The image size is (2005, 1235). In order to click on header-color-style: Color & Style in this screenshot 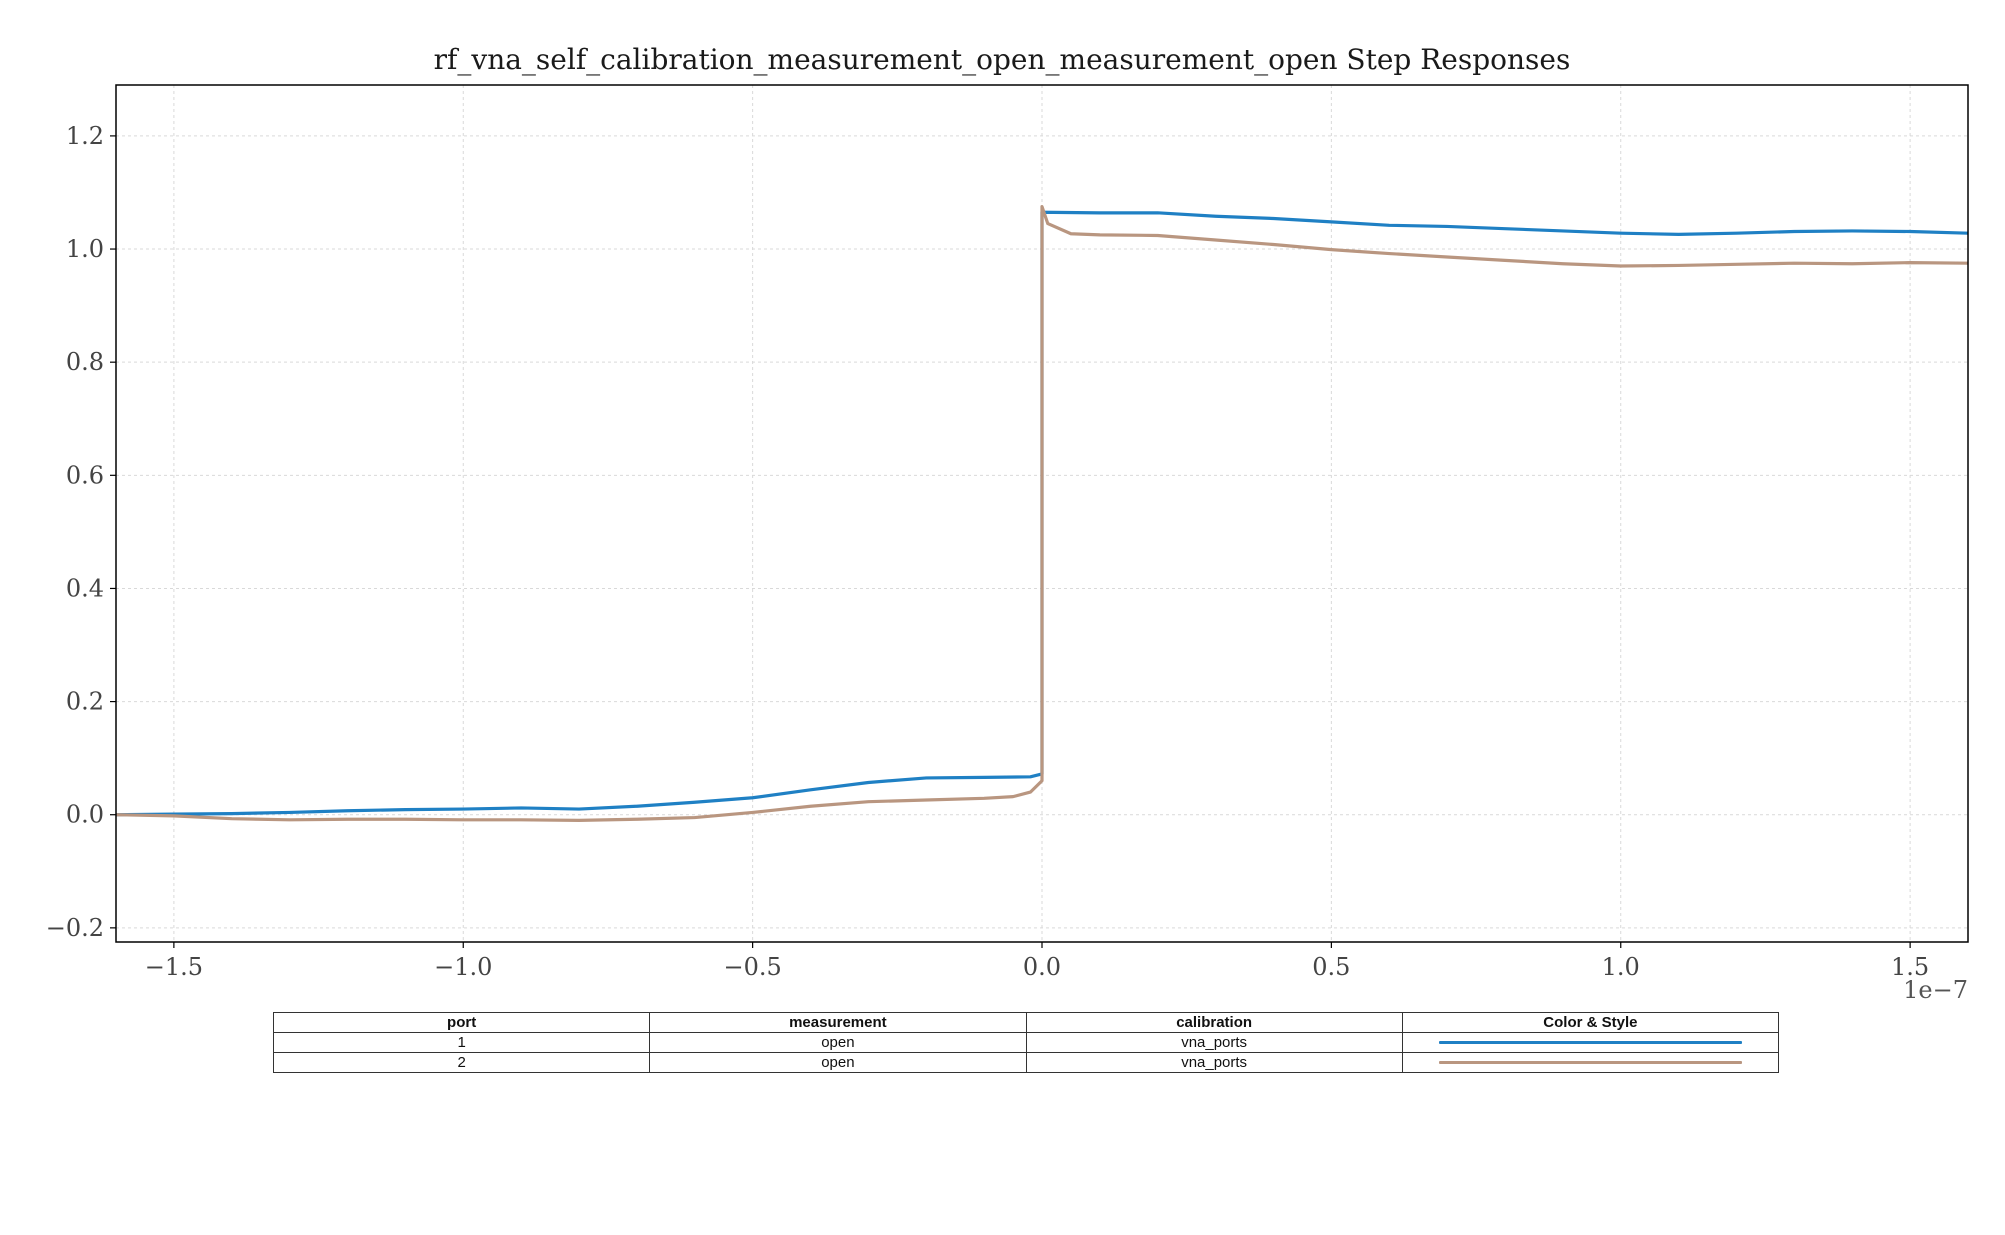, I will do `click(1590, 1022)`.